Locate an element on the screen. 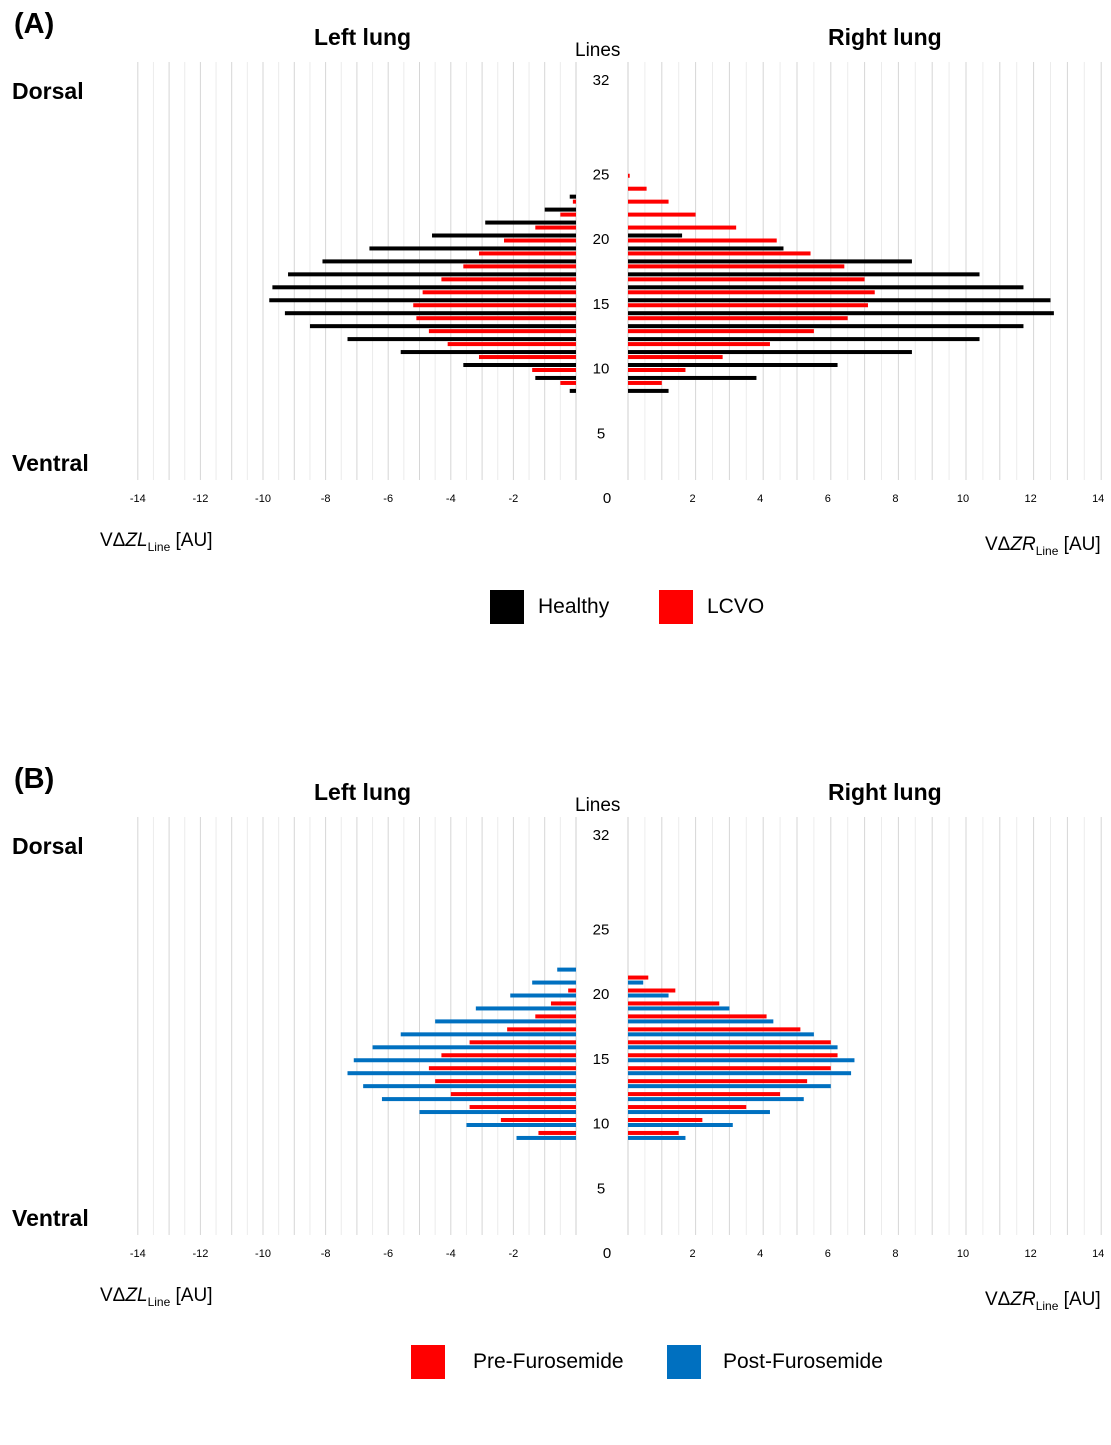 This screenshot has width=1111, height=1445. x-tick-label: 2 is located at coordinates (693, 1254).